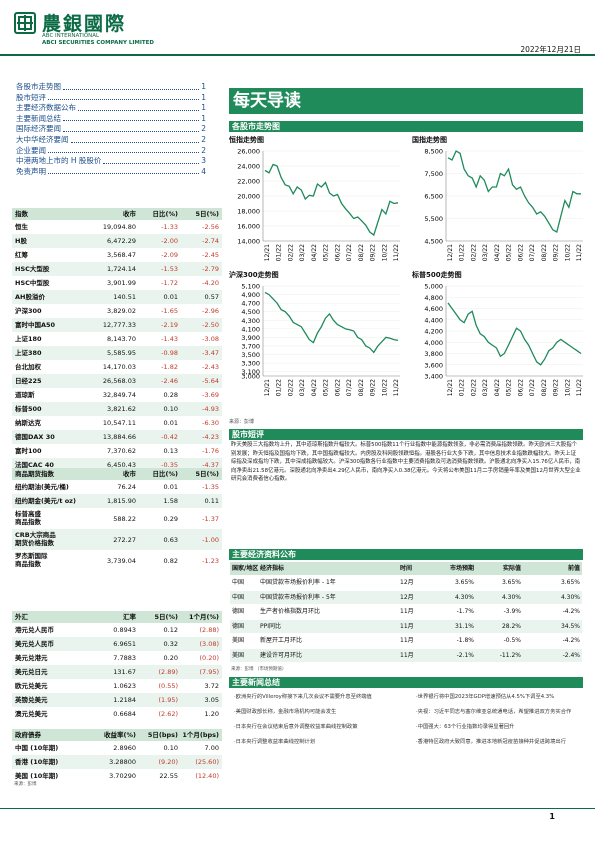 Image resolution: width=595 pixels, height=842 pixels. What do you see at coordinates (119, 423) in the screenshot?
I see `indices-table-cell: 10,547.11` at bounding box center [119, 423].